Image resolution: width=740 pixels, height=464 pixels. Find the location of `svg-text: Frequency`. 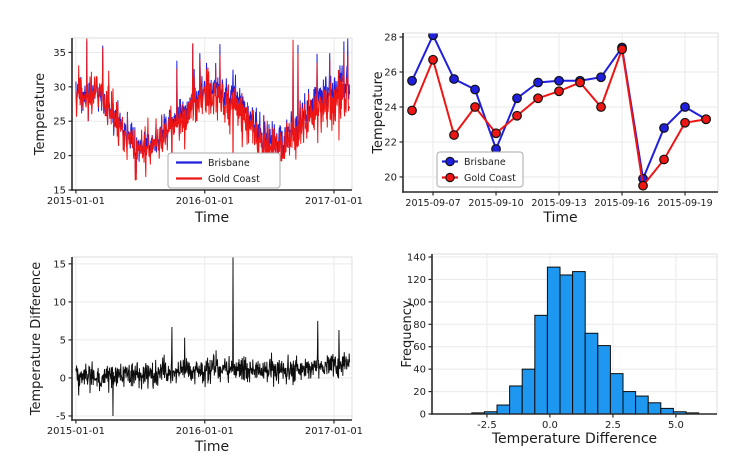

svg-text: Frequency is located at coordinates (407, 333).